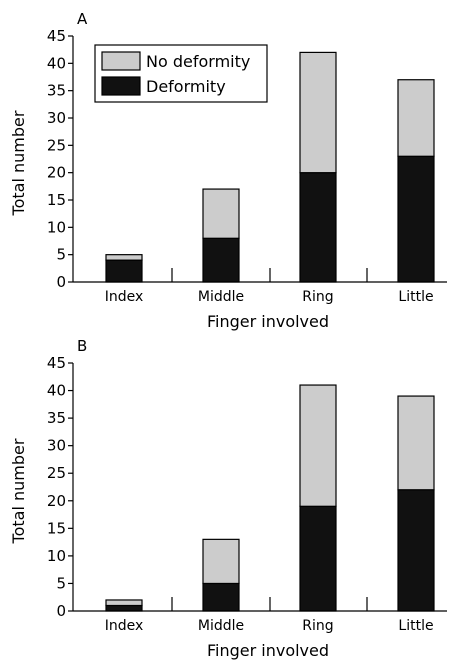 Image resolution: width=463 pixels, height=669 pixels. What do you see at coordinates (181, 73) in the screenshot?
I see `legend: No deformity Deformity` at bounding box center [181, 73].